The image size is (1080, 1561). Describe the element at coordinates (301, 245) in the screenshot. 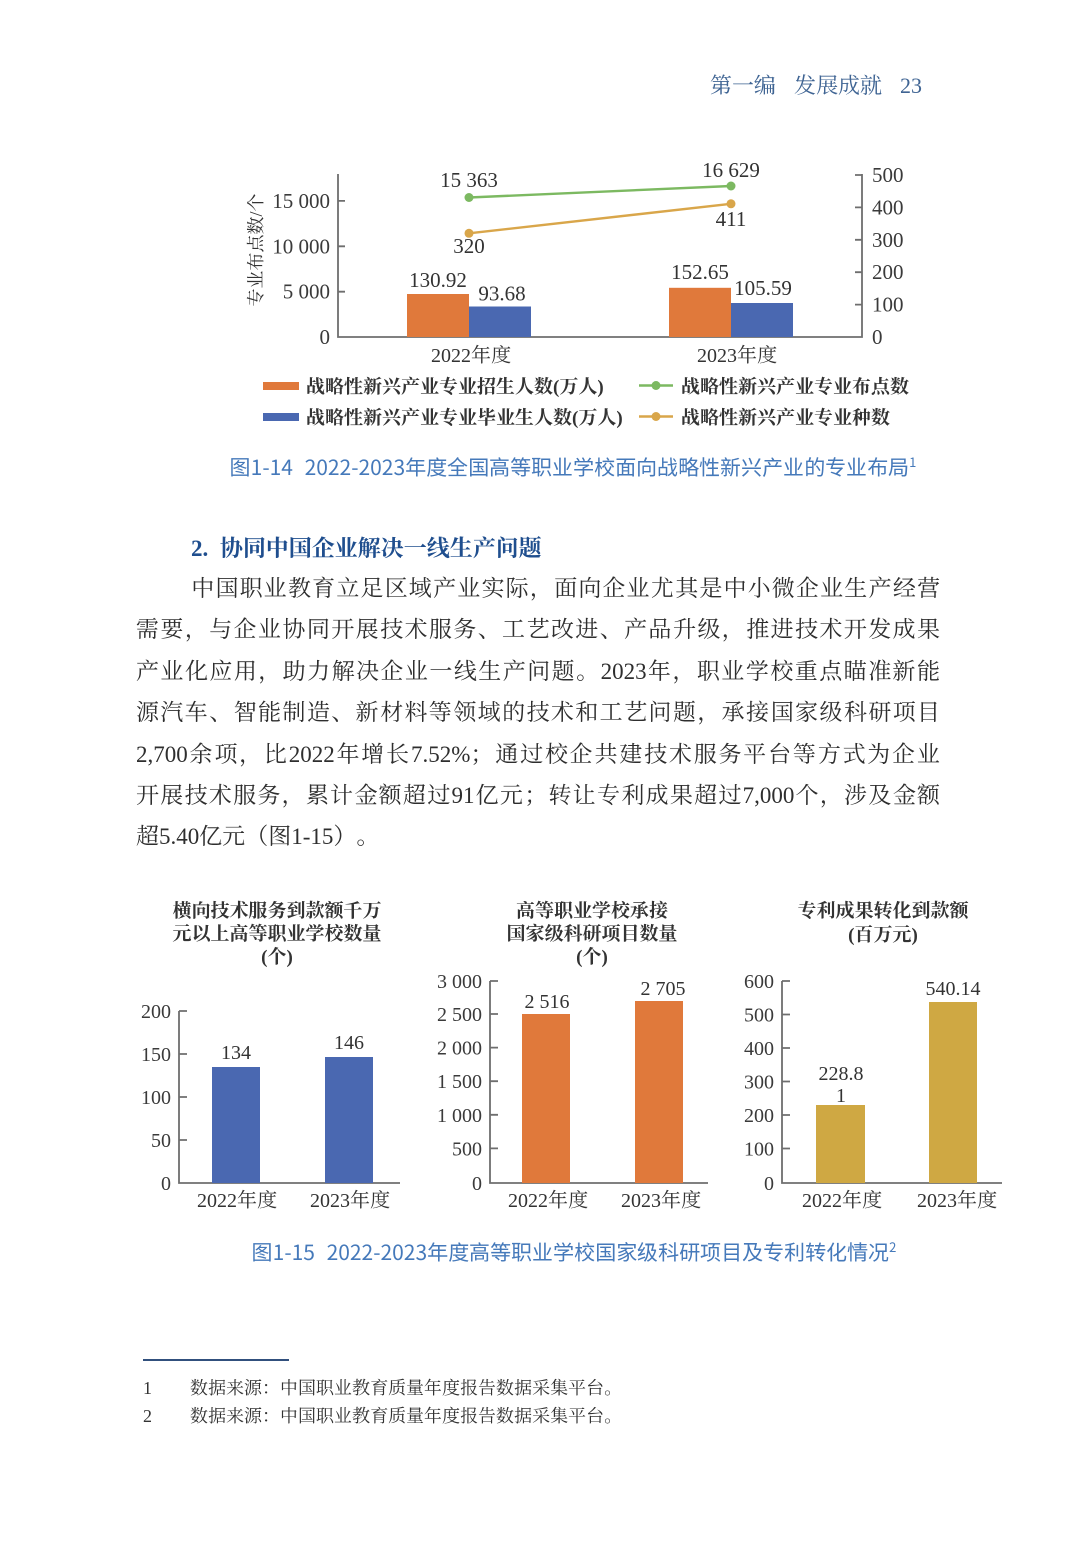

I see `svg-text: 10 000` at that location.